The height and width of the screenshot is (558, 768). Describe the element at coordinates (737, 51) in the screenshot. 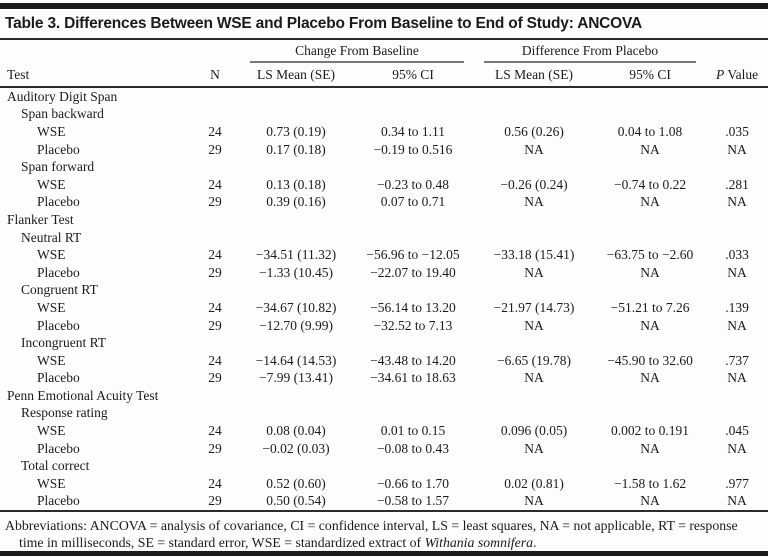

I see `spanner-spacer-p` at that location.